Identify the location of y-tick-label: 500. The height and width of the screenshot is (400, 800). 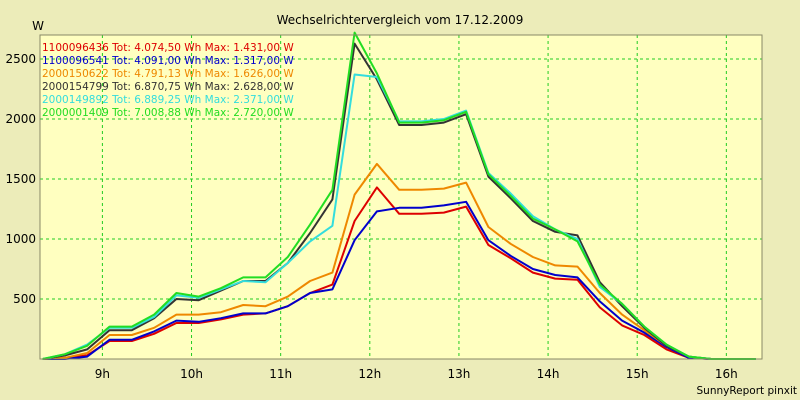
(24, 299).